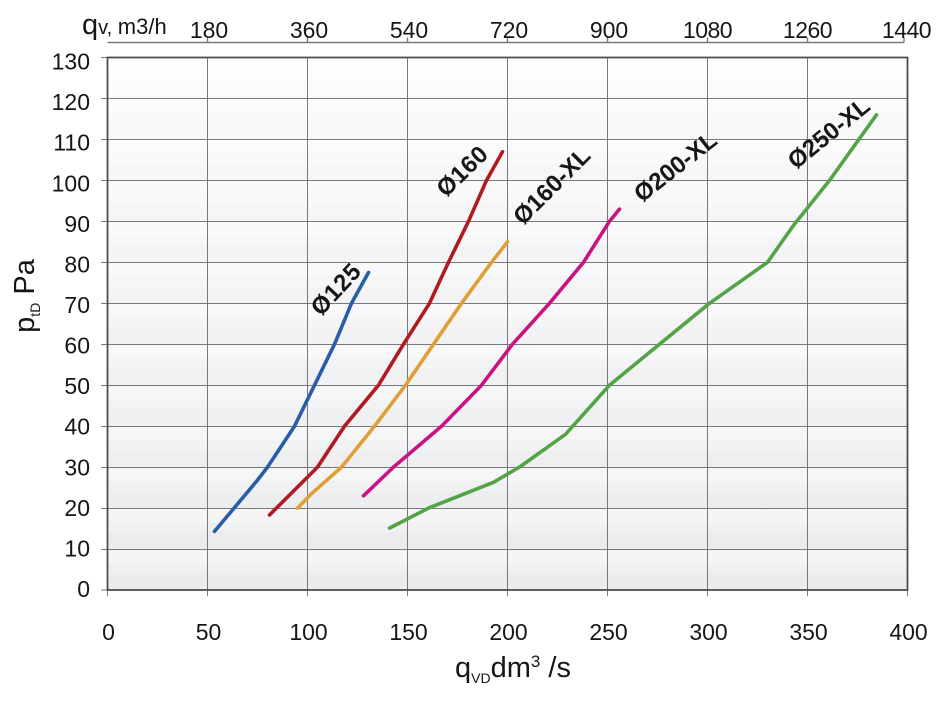 This screenshot has height=705, width=950. I want to click on svg-text: 350, so click(808, 632).